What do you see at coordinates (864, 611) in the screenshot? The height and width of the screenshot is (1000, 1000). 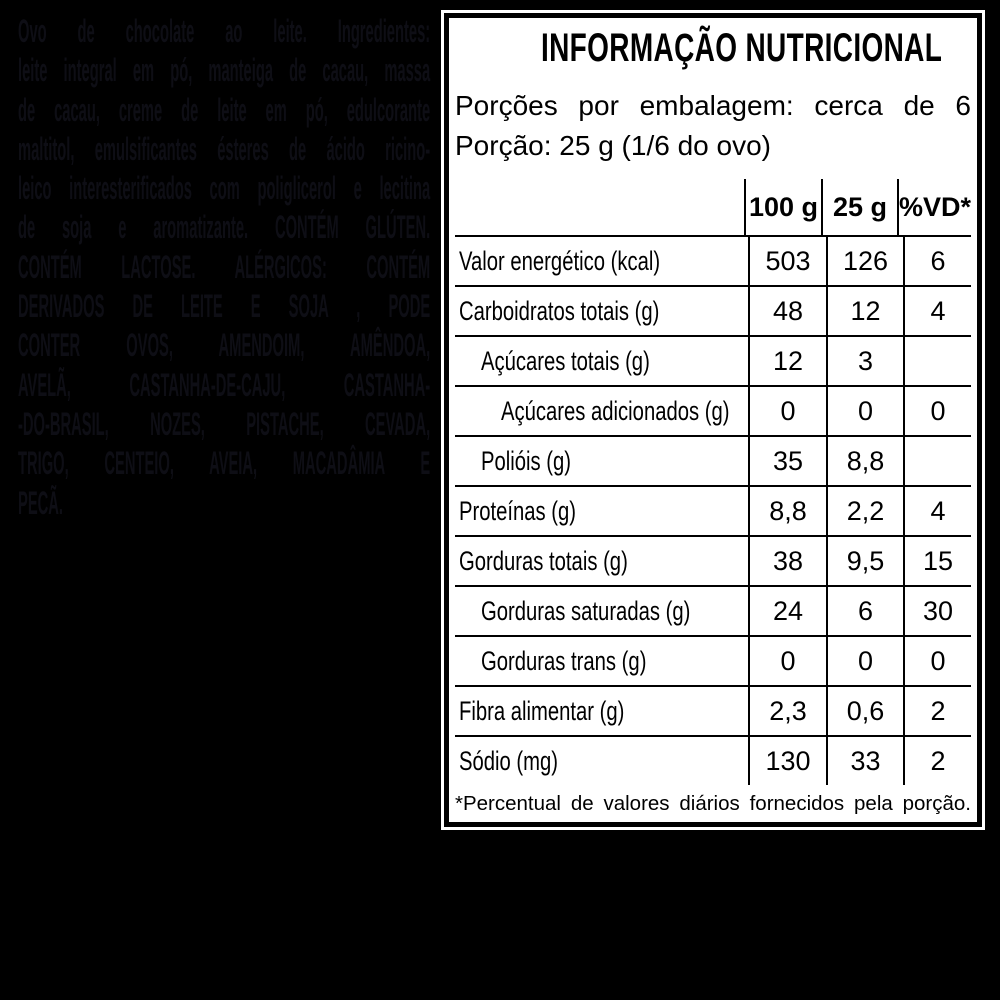 I see `value-25g: 6` at bounding box center [864, 611].